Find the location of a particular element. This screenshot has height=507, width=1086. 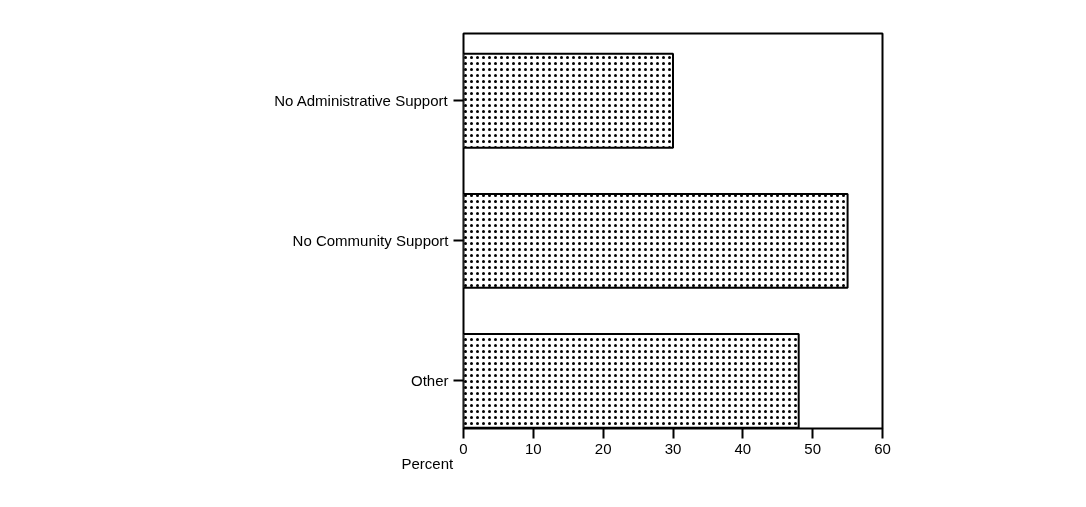

x-tick-label: 10 is located at coordinates (533, 448).